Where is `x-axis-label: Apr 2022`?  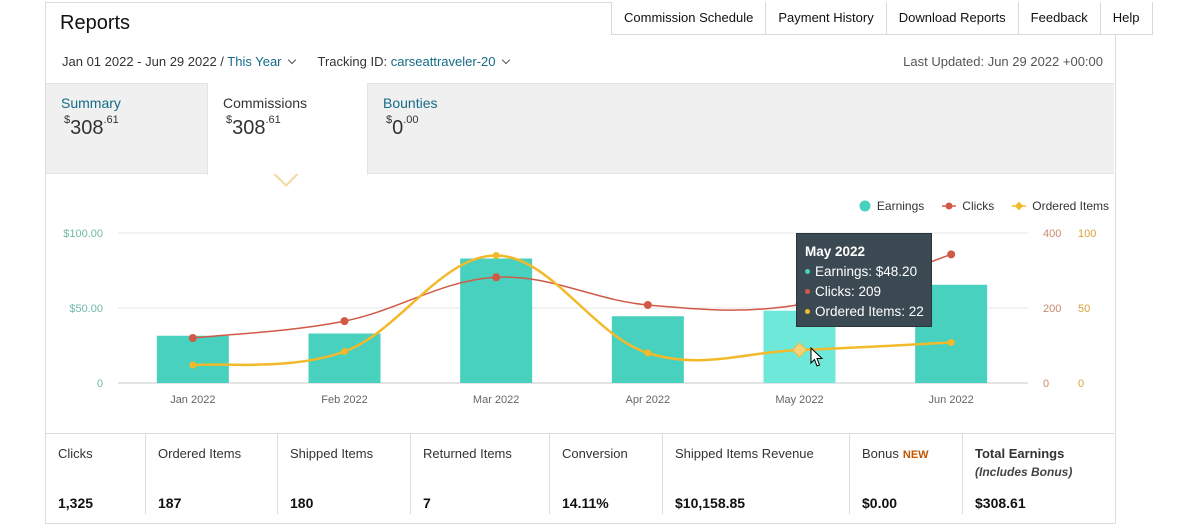 x-axis-label: Apr 2022 is located at coordinates (648, 400).